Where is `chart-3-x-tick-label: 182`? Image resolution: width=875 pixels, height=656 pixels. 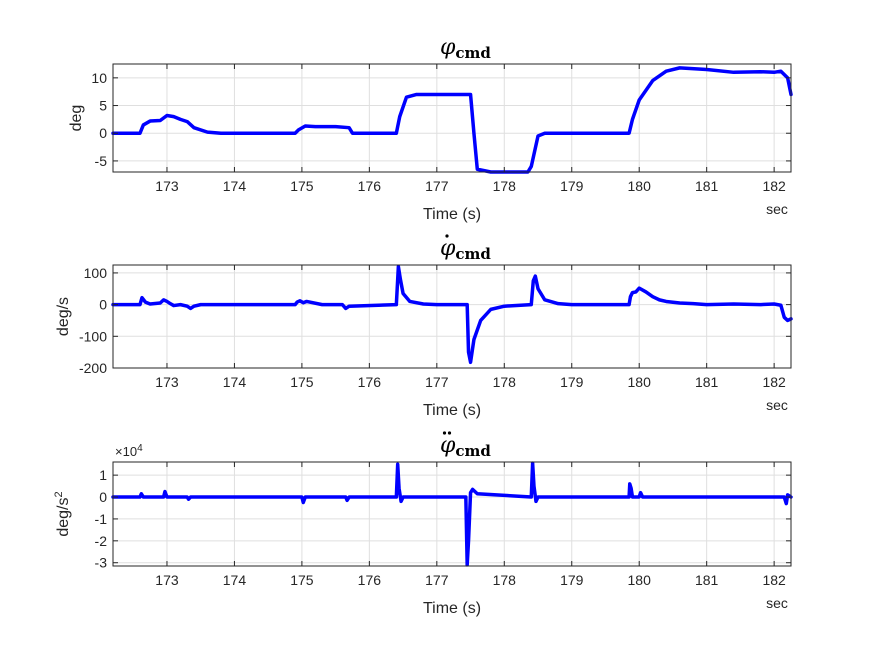
chart-3-x-tick-label: 182 is located at coordinates (774, 580).